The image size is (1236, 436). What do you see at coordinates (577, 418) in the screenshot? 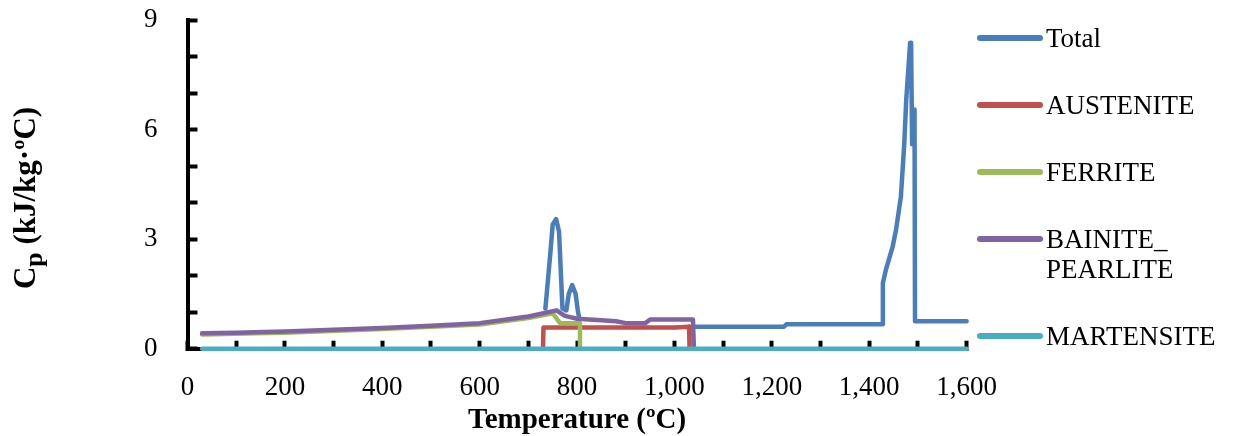
I see `x-axis-title: Temperature (ºC)` at bounding box center [577, 418].